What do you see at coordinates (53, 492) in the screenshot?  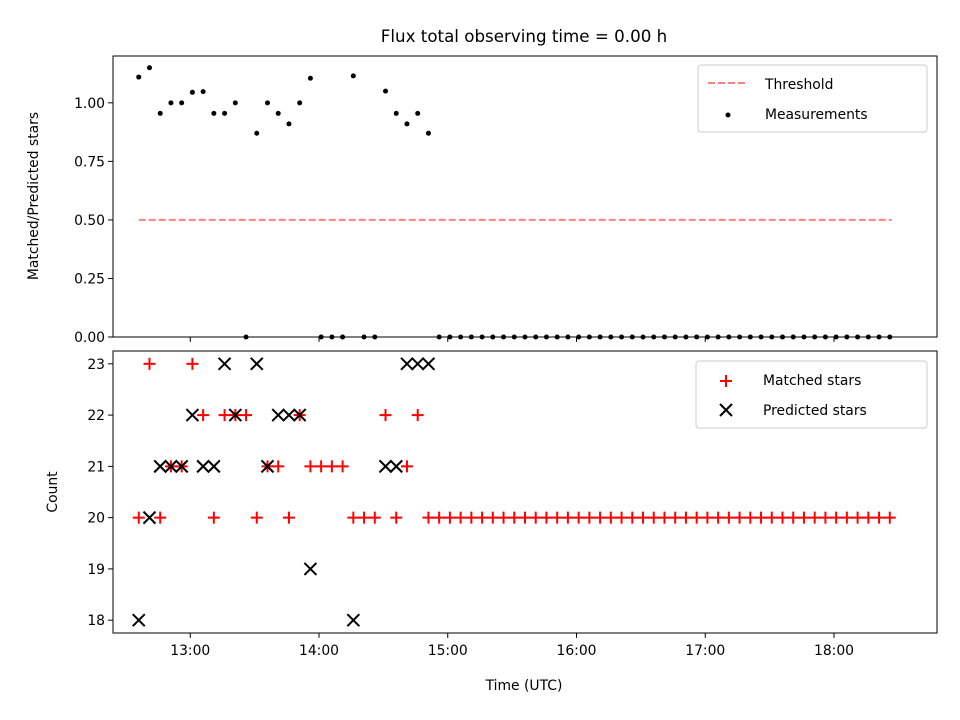 I see `bottom-y-axis-label: Count` at bounding box center [53, 492].